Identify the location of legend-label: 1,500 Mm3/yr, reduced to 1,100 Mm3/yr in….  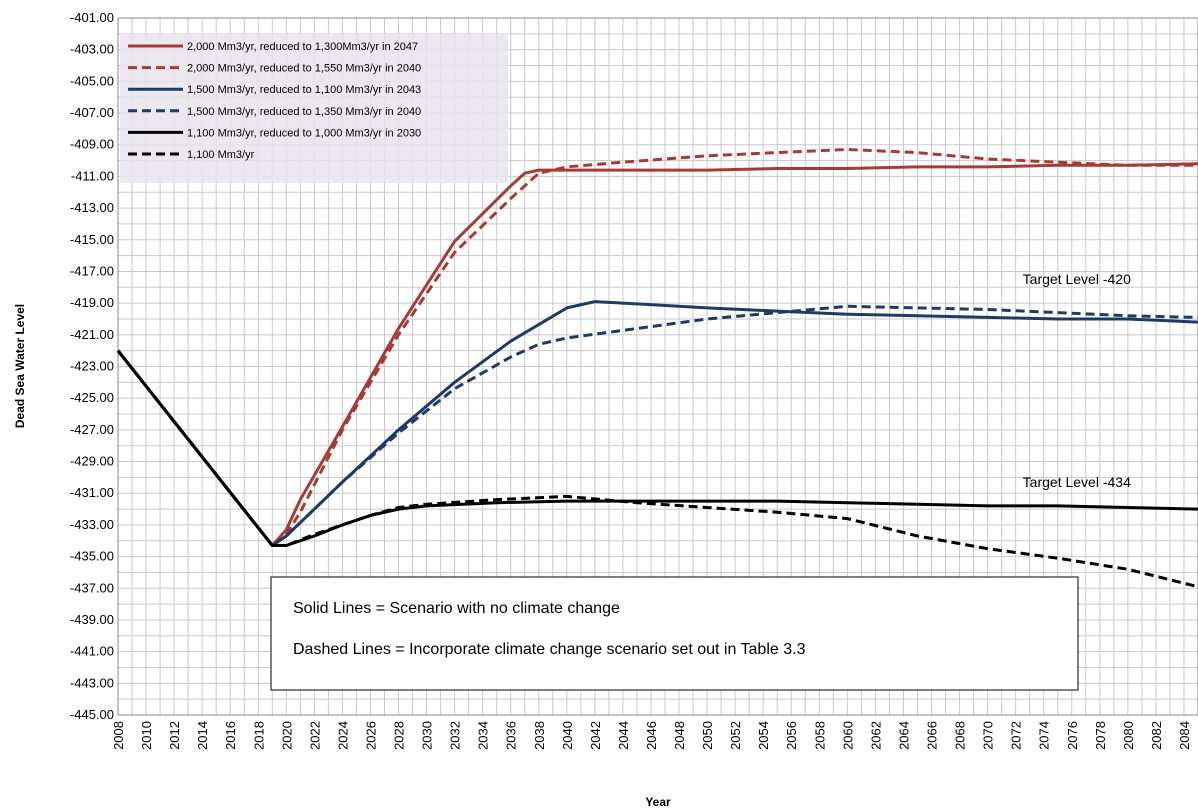
(304, 90).